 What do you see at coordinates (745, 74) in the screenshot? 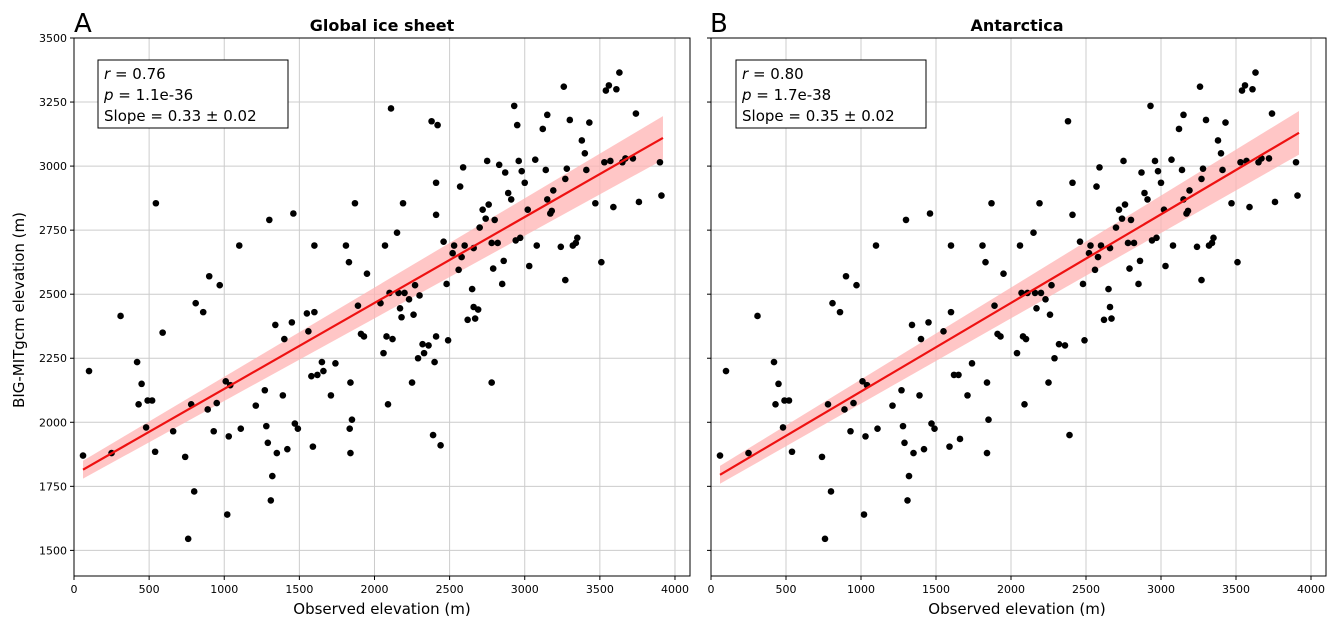
I see `panel-b-r-label: r` at bounding box center [745, 74].